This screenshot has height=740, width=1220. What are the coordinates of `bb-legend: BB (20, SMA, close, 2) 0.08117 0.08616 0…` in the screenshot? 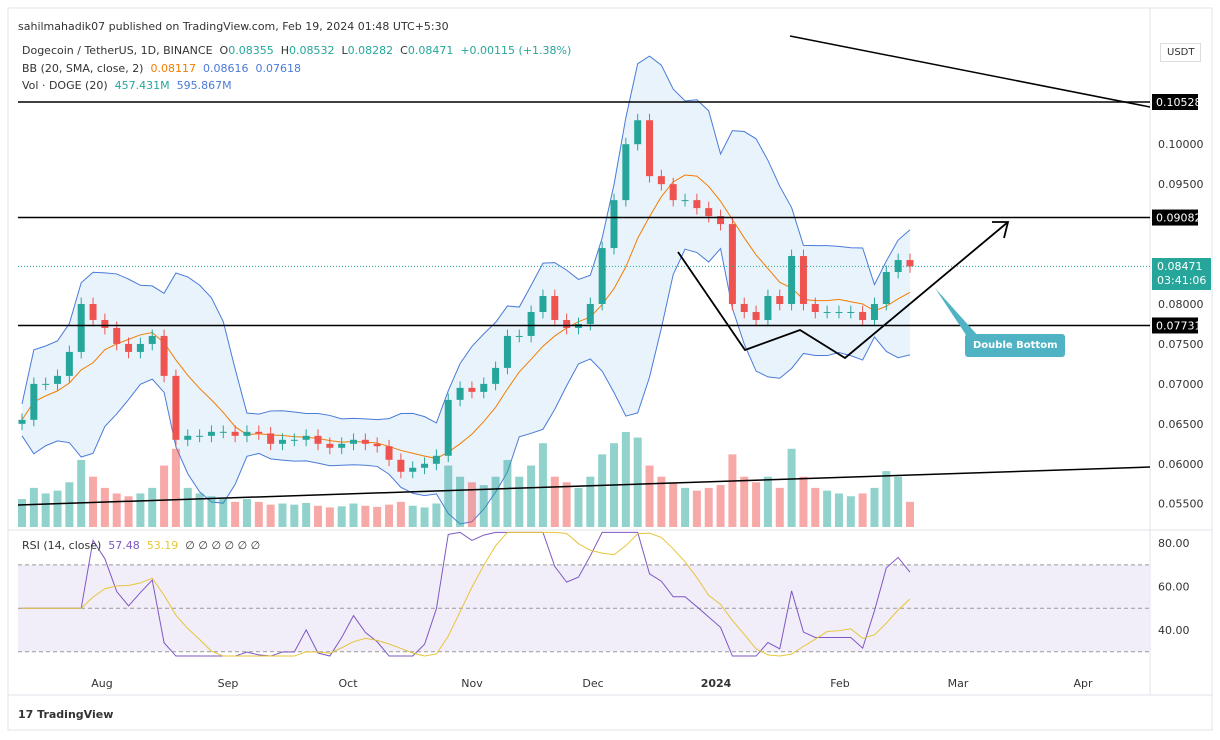 It's located at (161, 68).